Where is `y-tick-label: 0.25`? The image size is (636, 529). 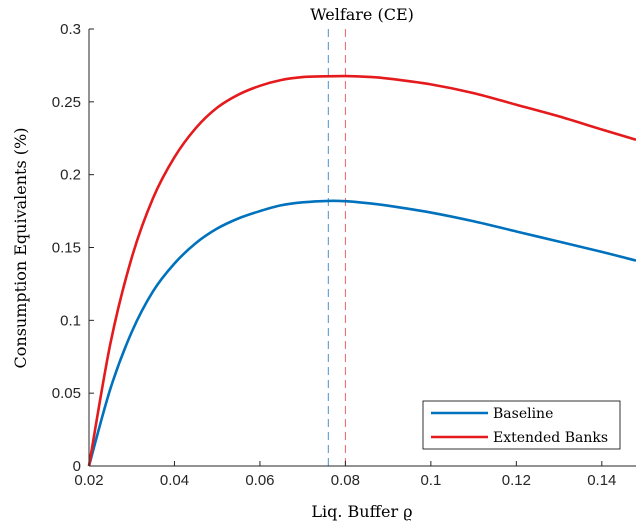 y-tick-label: 0.25 is located at coordinates (66, 102).